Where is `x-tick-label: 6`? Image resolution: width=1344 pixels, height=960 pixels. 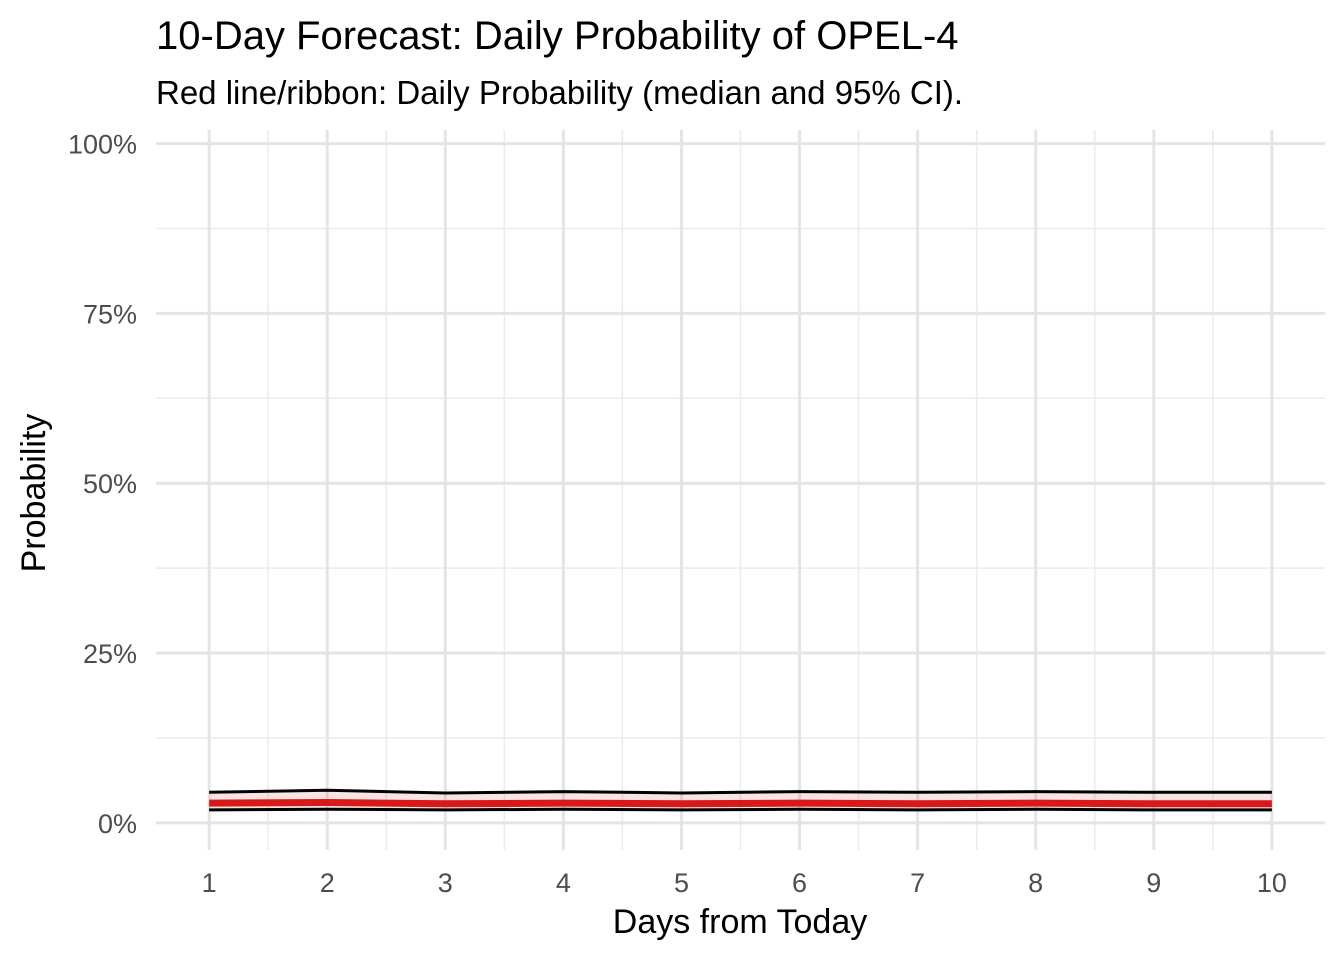
x-tick-label: 6 is located at coordinates (799, 883).